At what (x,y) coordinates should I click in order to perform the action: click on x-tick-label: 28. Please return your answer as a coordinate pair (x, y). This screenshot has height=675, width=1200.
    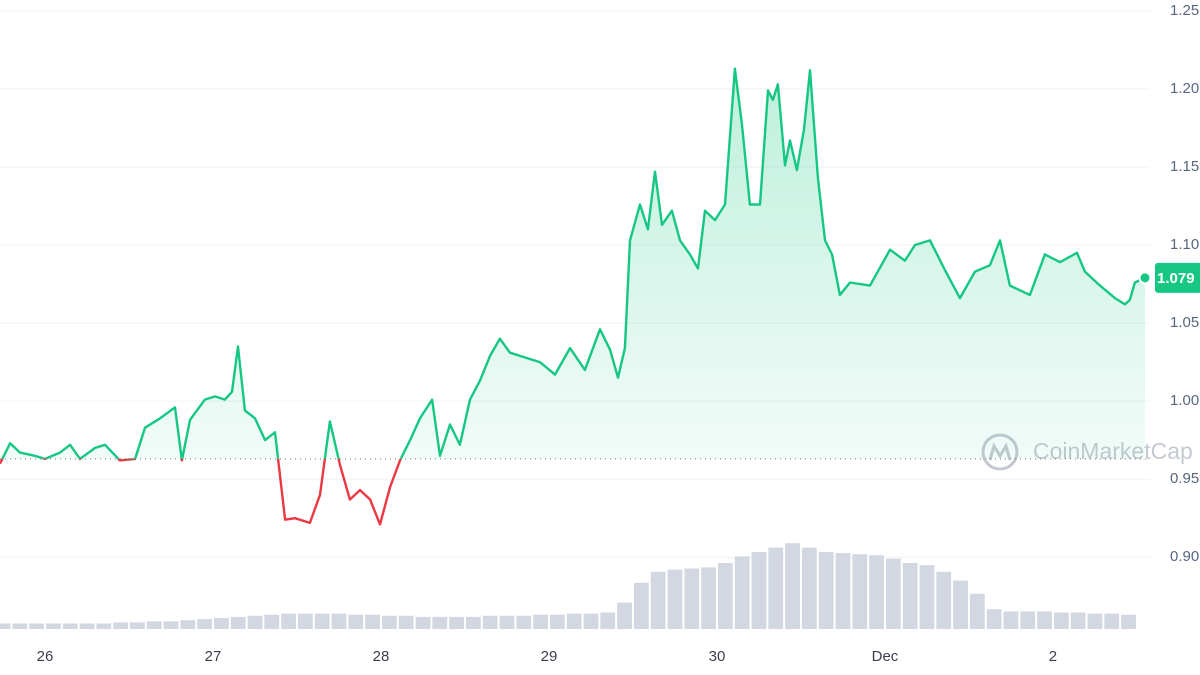
    Looking at the image, I should click on (381, 656).